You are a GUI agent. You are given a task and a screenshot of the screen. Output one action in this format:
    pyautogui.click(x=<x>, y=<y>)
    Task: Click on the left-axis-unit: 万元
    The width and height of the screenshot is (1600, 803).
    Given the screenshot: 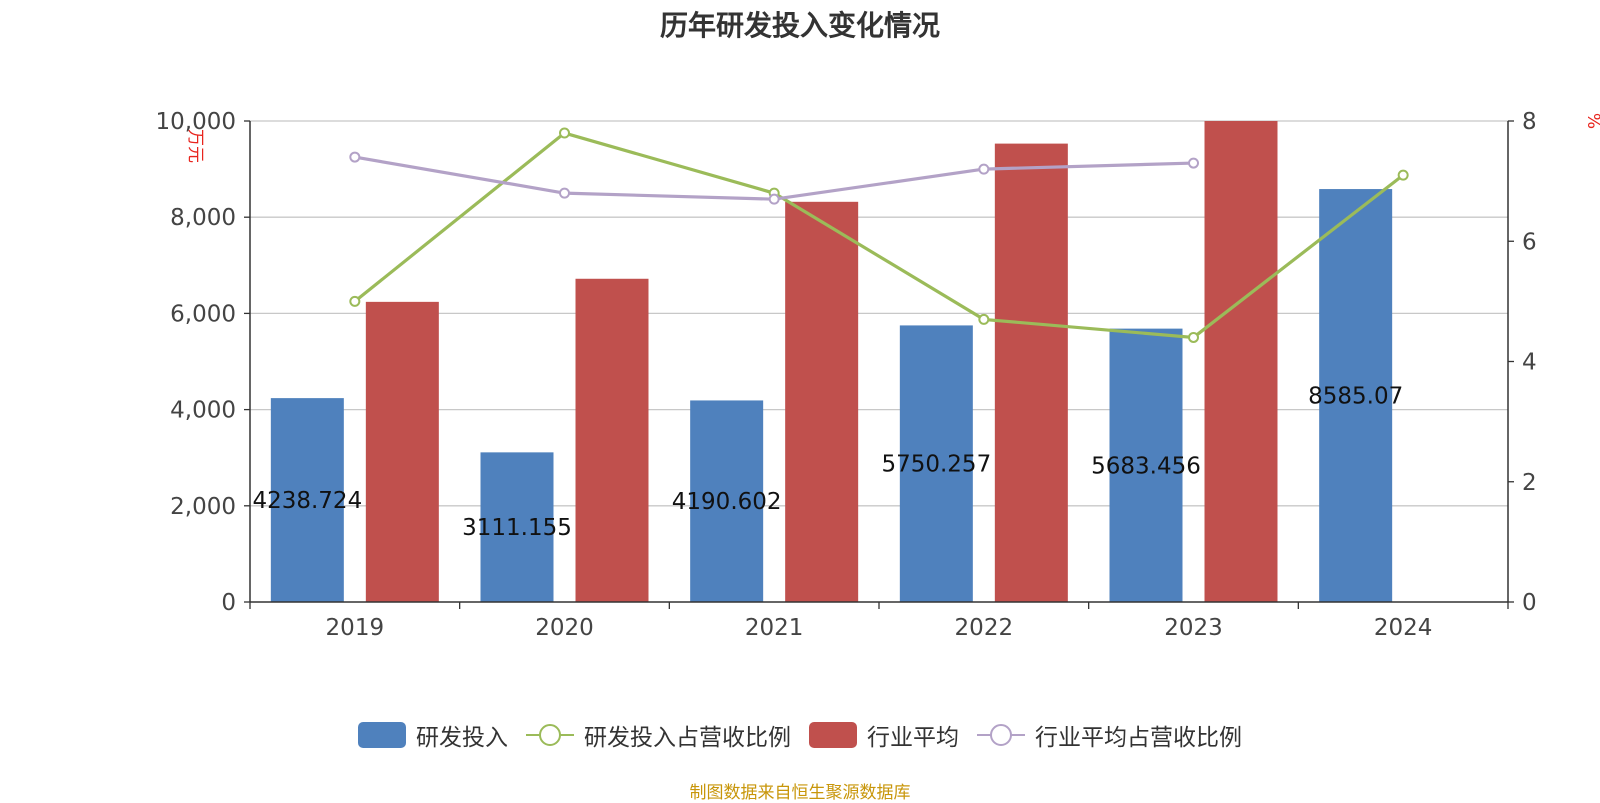 What is the action you would take?
    pyautogui.click(x=195, y=146)
    